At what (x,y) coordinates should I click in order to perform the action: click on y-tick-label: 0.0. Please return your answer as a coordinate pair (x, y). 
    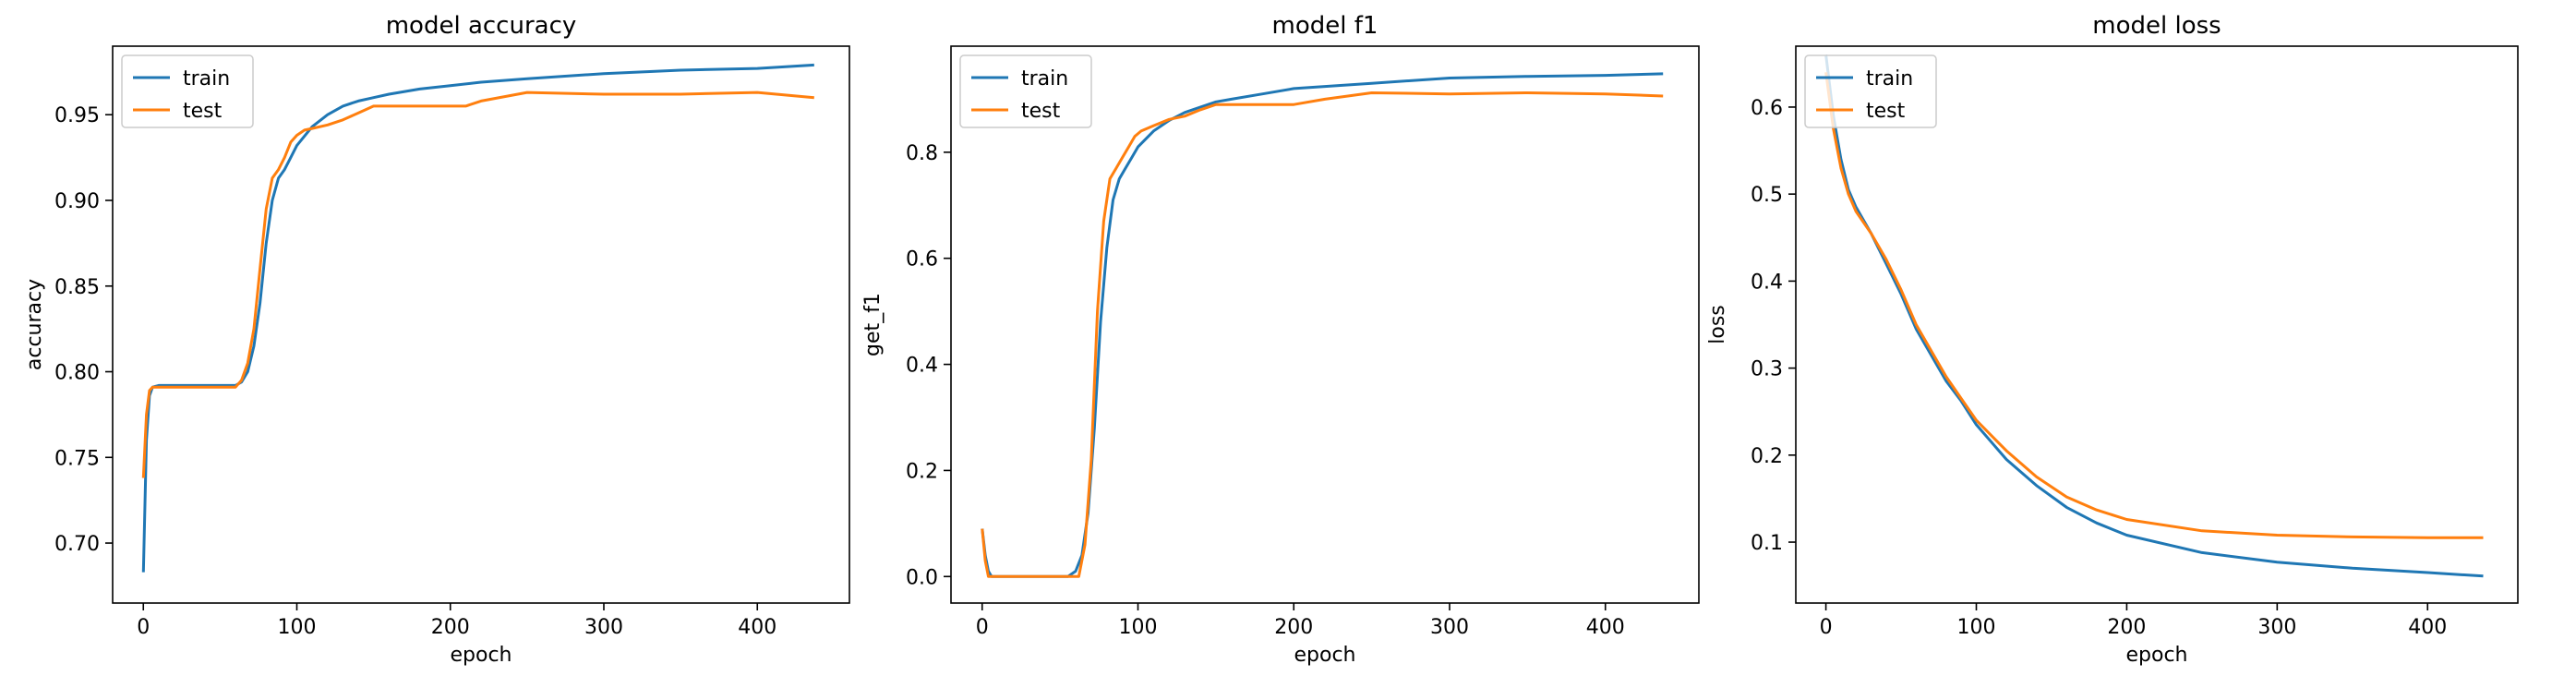
    Looking at the image, I should click on (922, 577).